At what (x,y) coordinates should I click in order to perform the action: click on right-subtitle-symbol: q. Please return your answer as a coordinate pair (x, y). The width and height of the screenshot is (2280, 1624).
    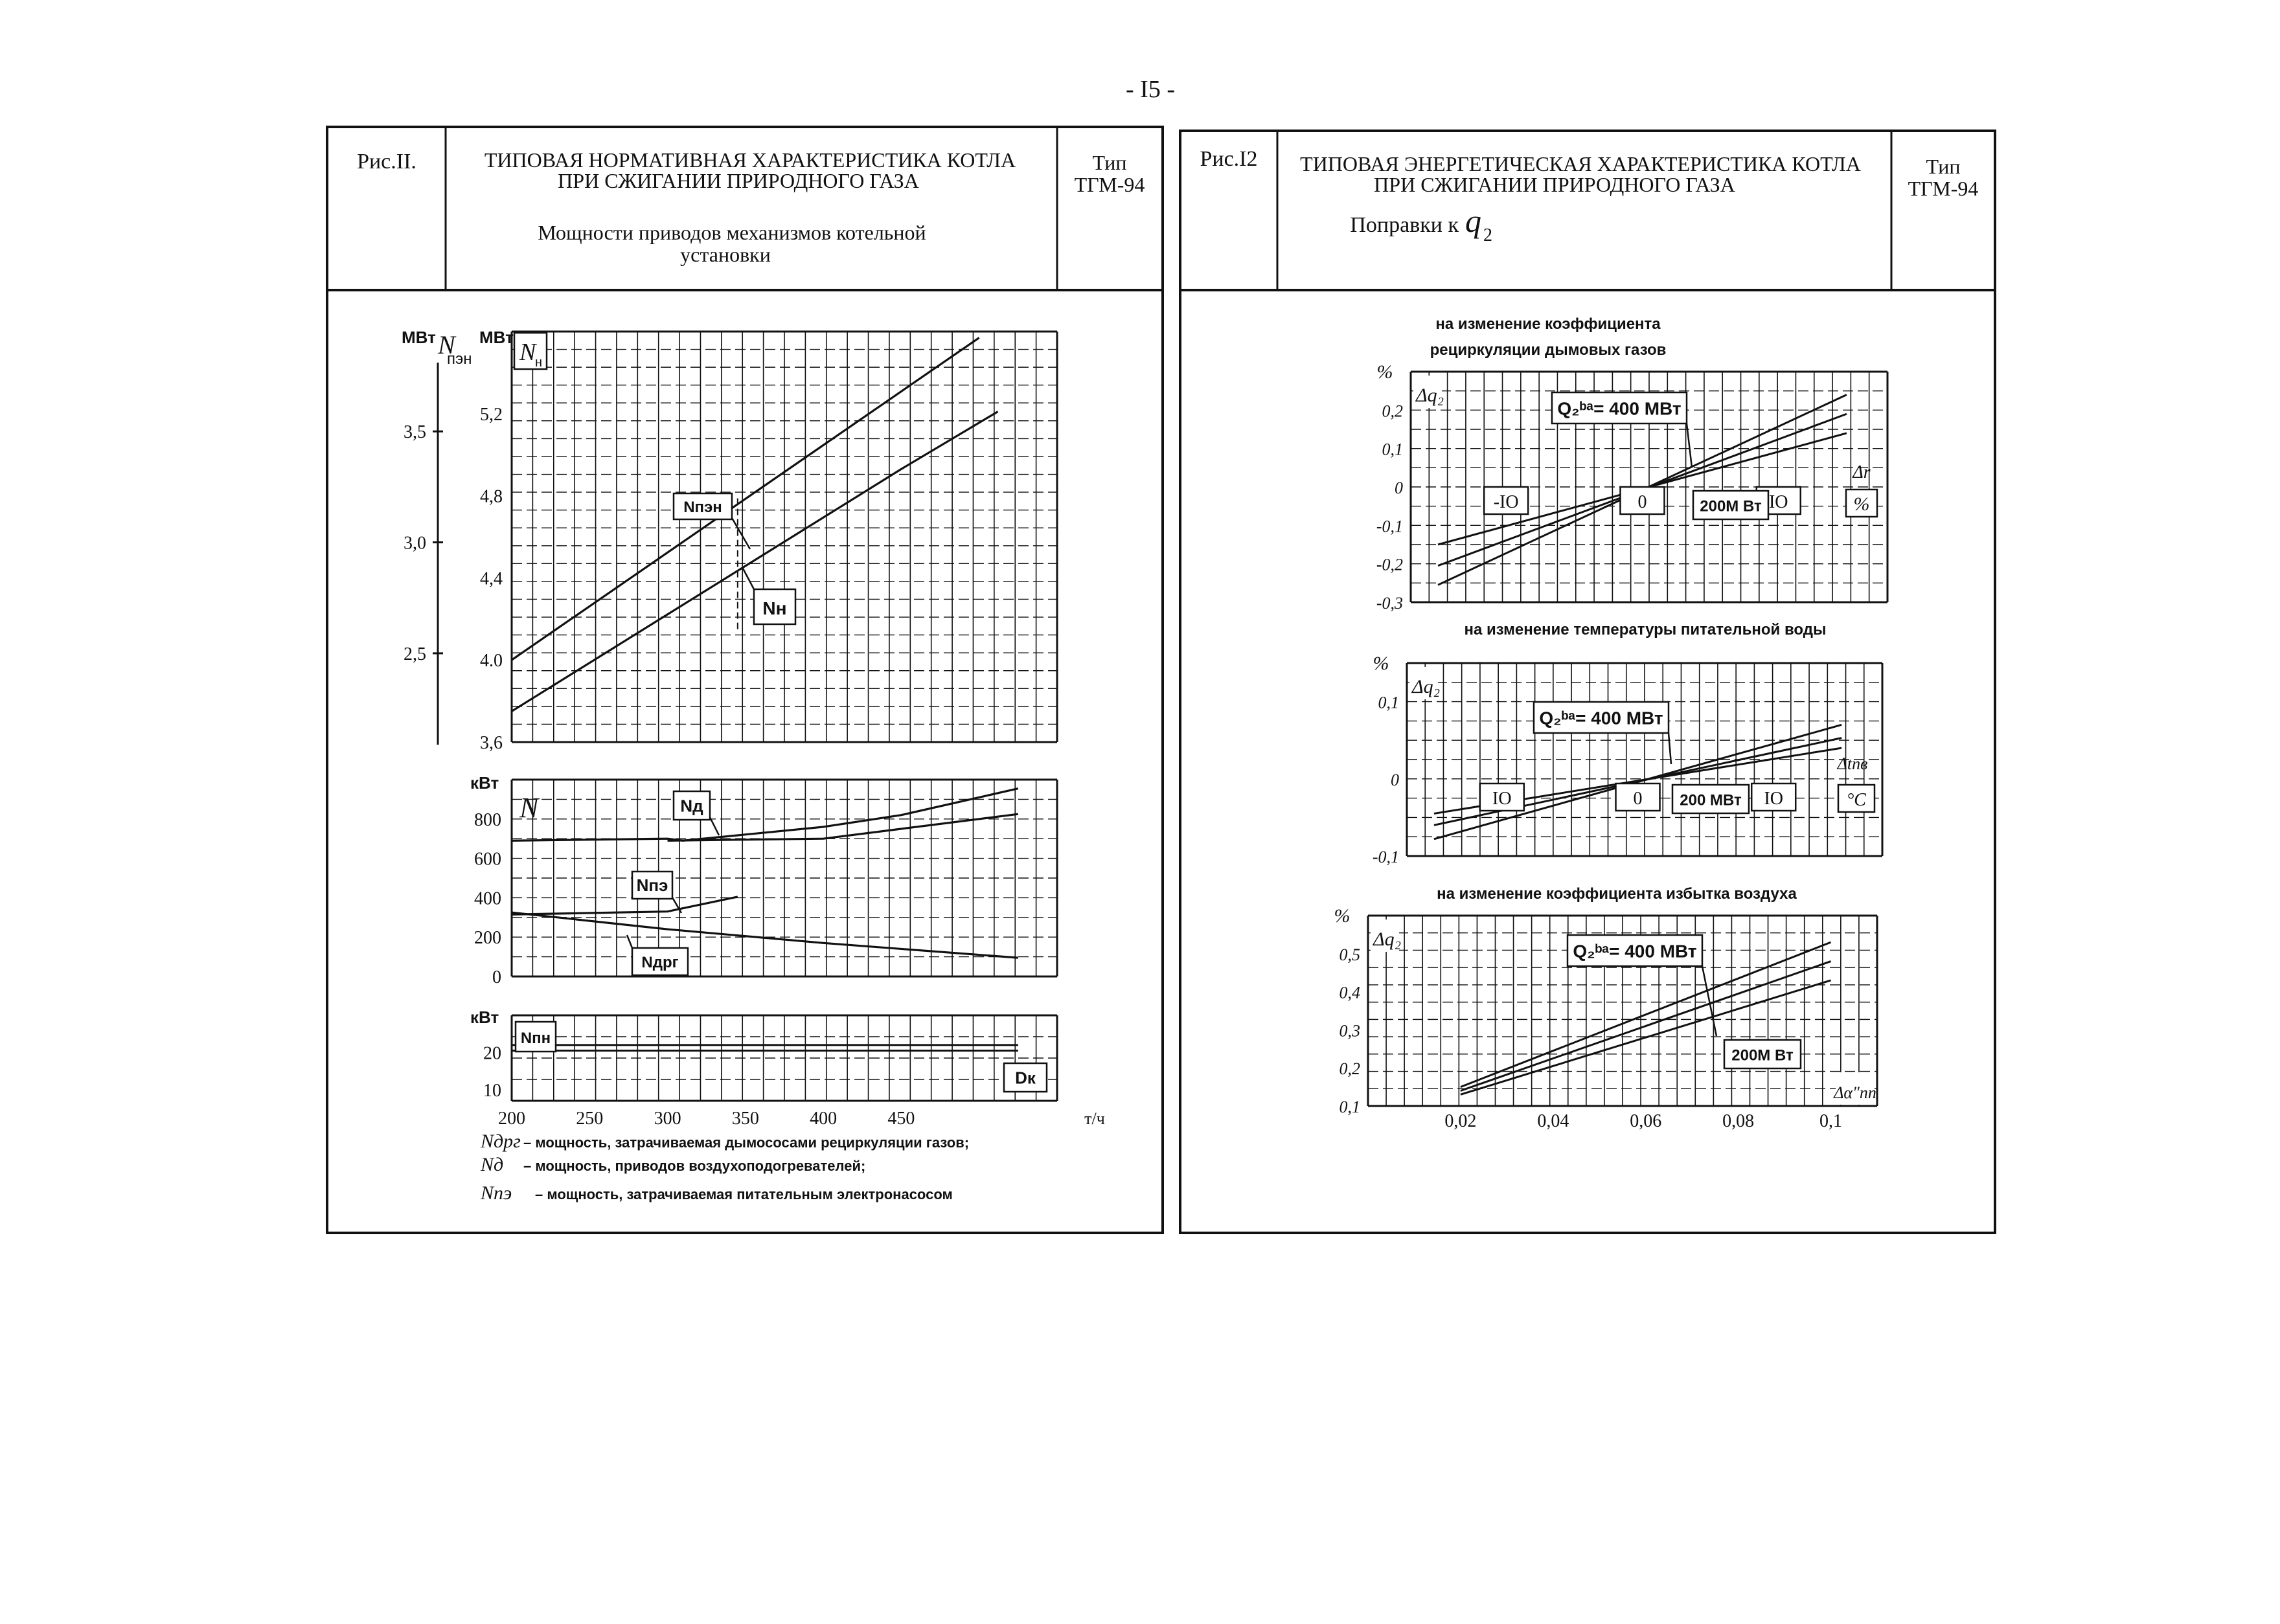
    Looking at the image, I should click on (1473, 221).